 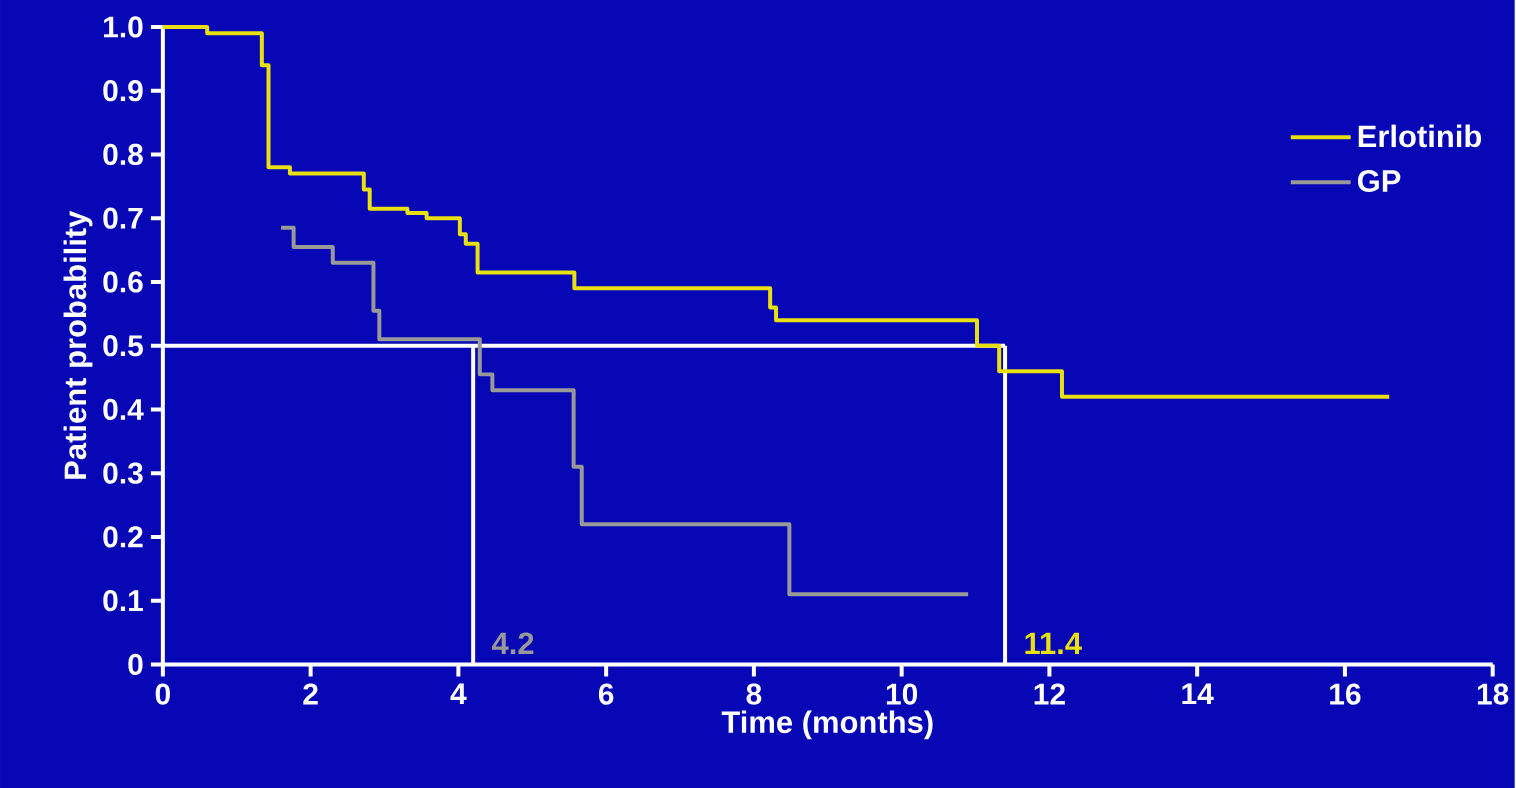 I want to click on x-tick-label: 6, so click(x=606, y=694).